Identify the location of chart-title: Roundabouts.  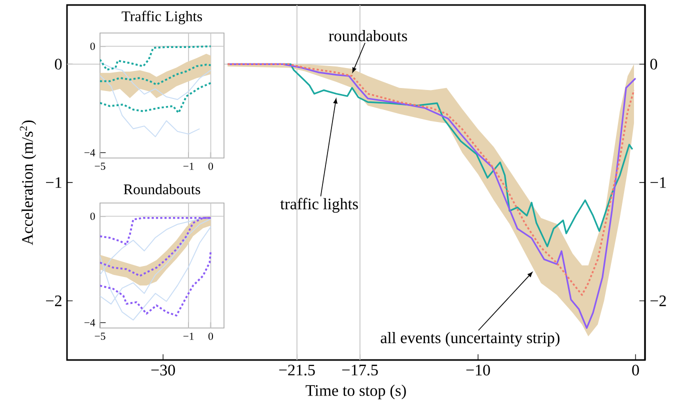
(162, 189).